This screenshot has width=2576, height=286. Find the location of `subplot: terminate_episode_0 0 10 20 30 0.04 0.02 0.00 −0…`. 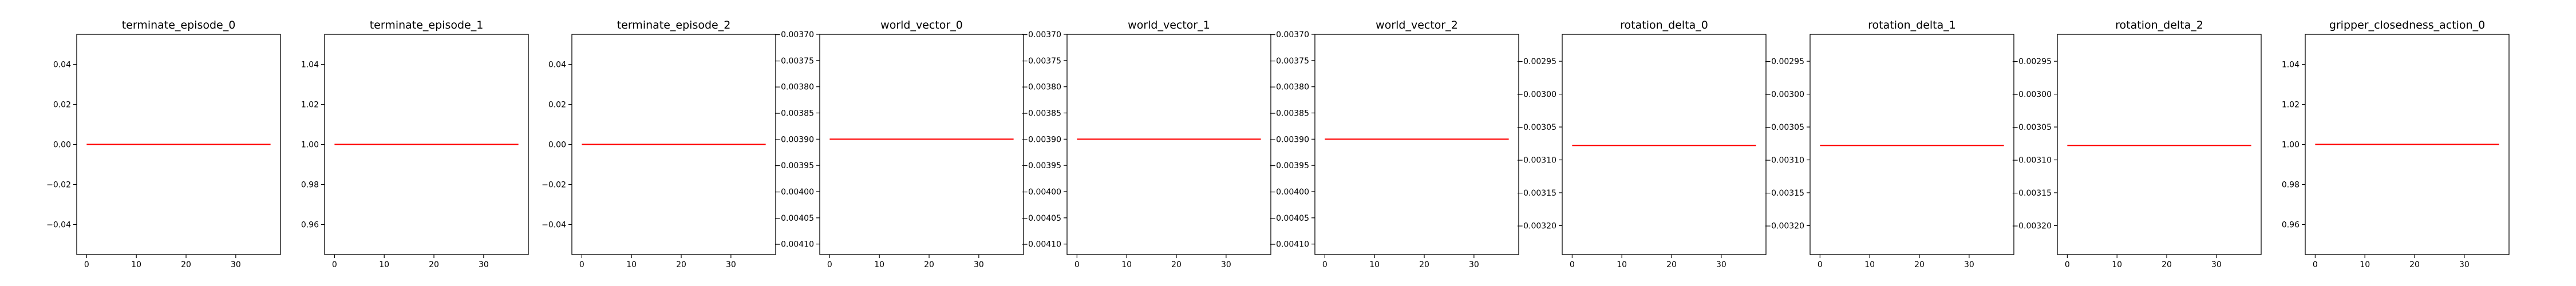

subplot: terminate_episode_0 0 10 20 30 0.04 0.02 0.00 −0… is located at coordinates (163, 144).